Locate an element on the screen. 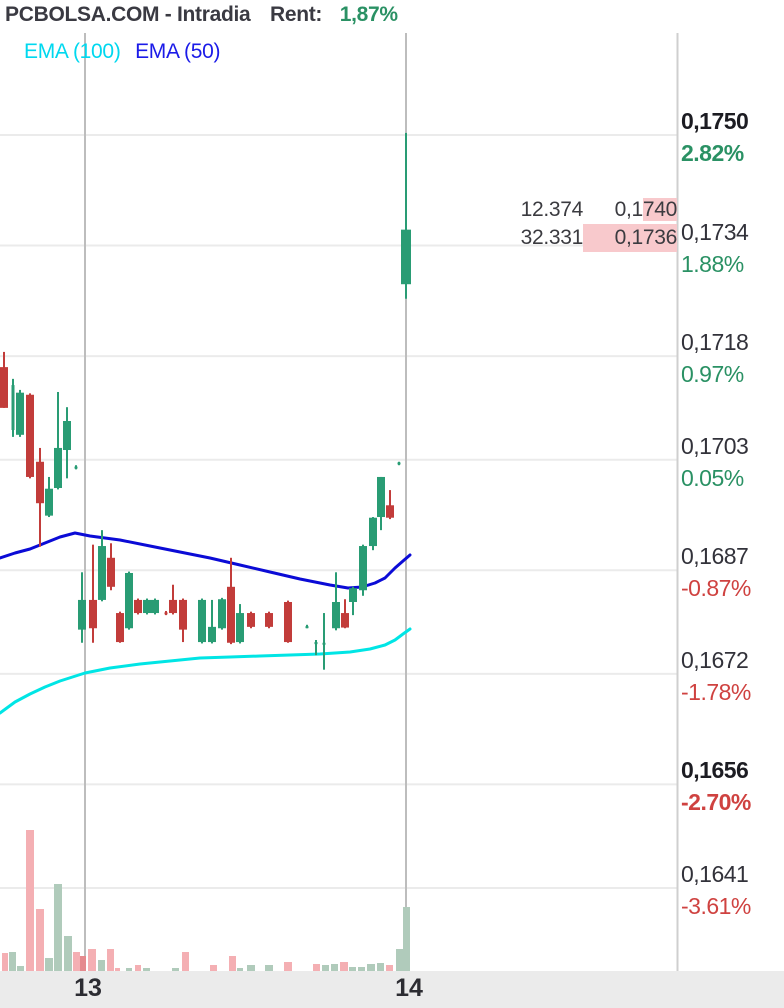  price-axis-label: 0,1656 is located at coordinates (715, 770).